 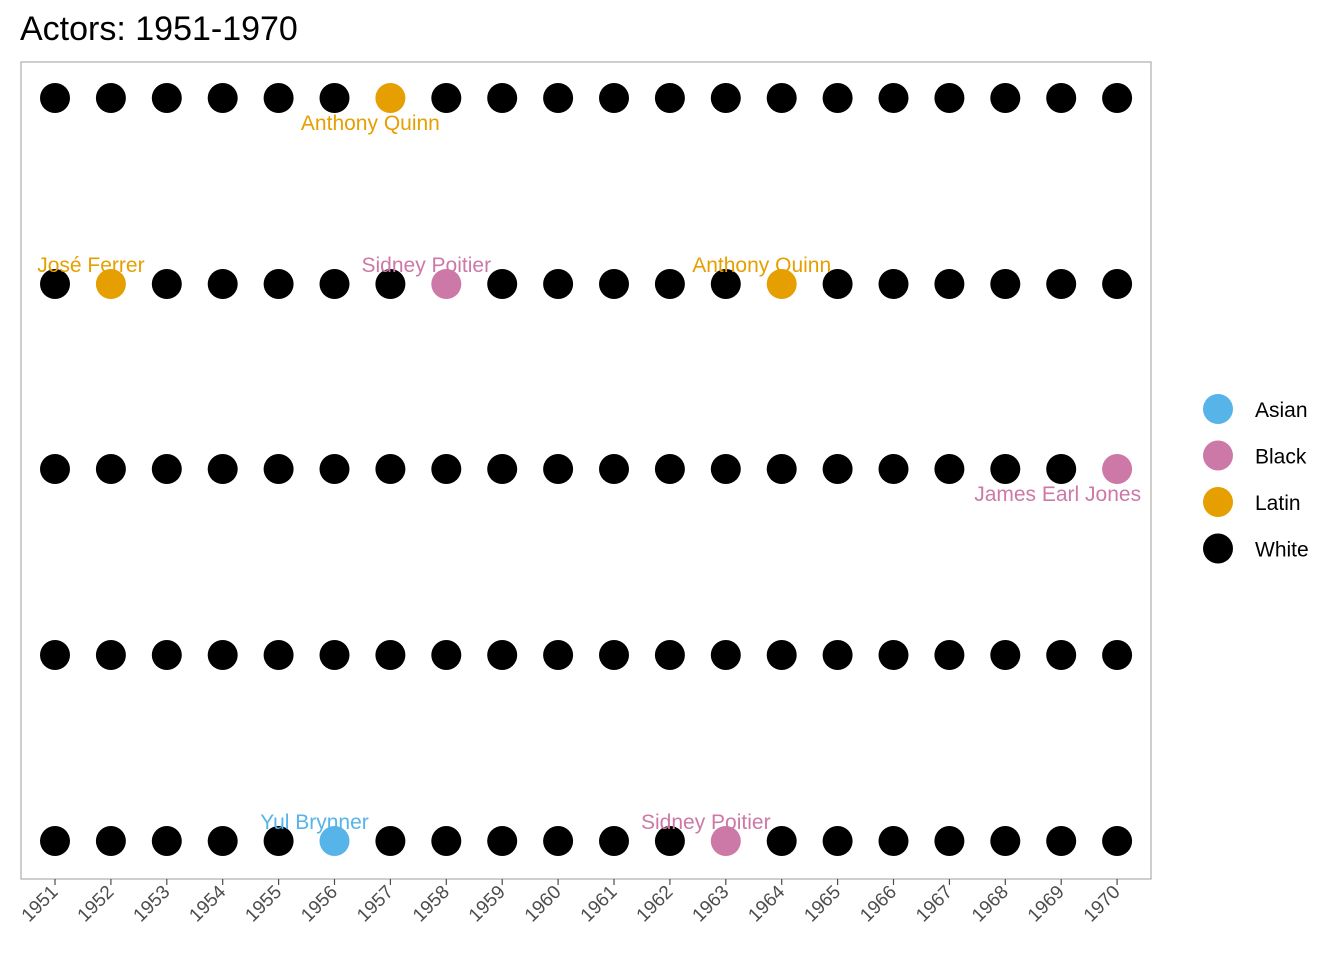 What do you see at coordinates (599, 904) in the screenshot?
I see `x-tick-label: 1961` at bounding box center [599, 904].